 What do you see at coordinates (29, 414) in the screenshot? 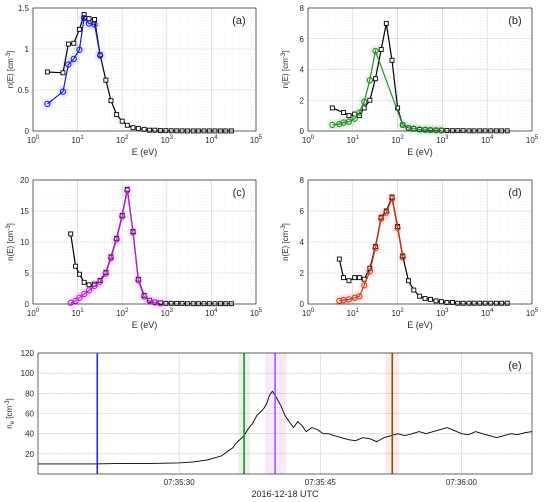
I see `y-tick-label: 60` at bounding box center [29, 414].